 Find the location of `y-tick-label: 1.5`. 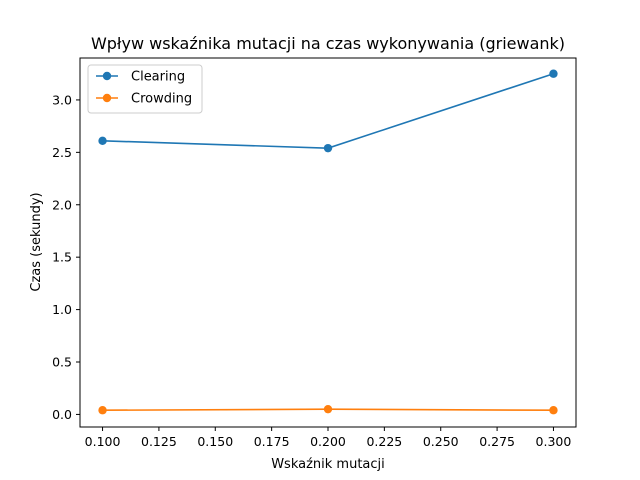

y-tick-label: 1.5 is located at coordinates (62, 257).